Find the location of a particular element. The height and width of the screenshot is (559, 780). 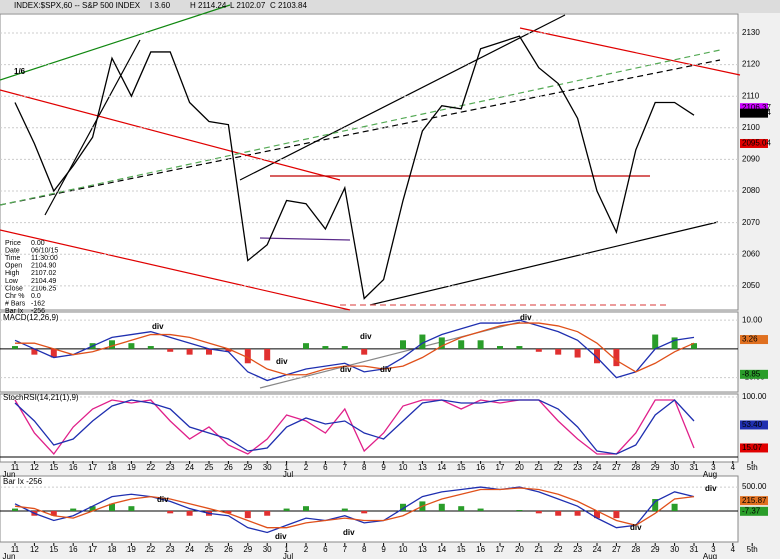

info-value: 2104.49 is located at coordinates (43, 281).